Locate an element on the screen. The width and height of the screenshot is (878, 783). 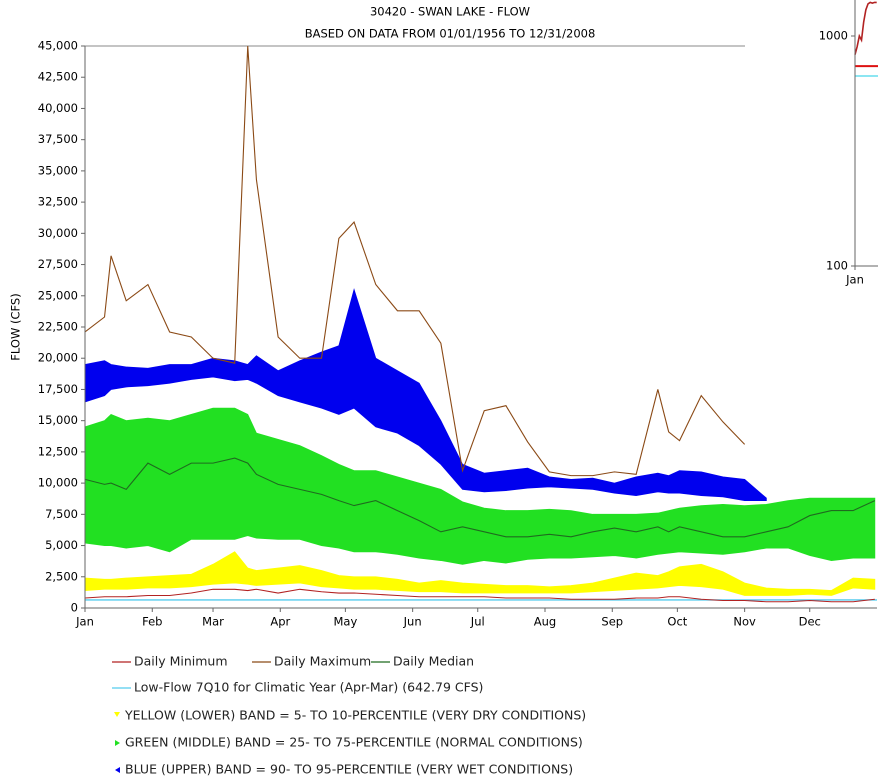
x-tick-label: Mar is located at coordinates (213, 622).